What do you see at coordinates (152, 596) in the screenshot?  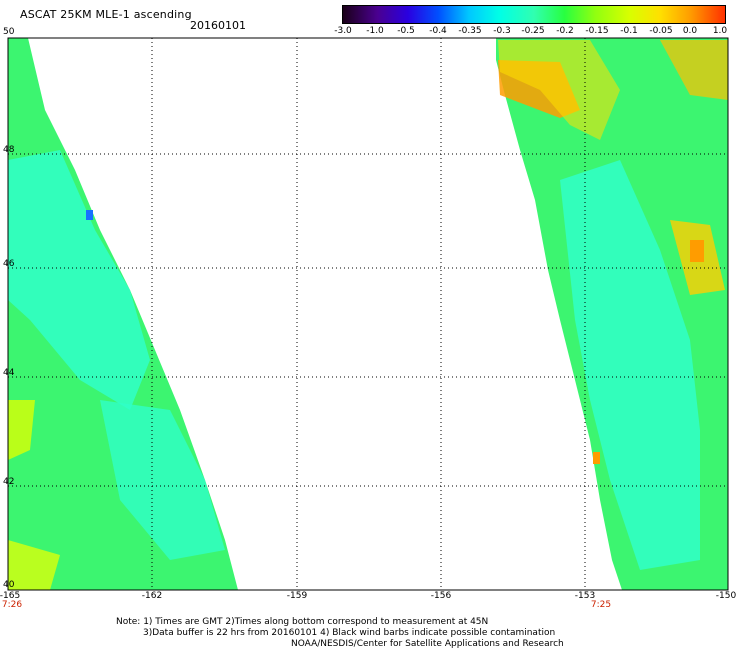 I see `lon-label: -162` at bounding box center [152, 596].